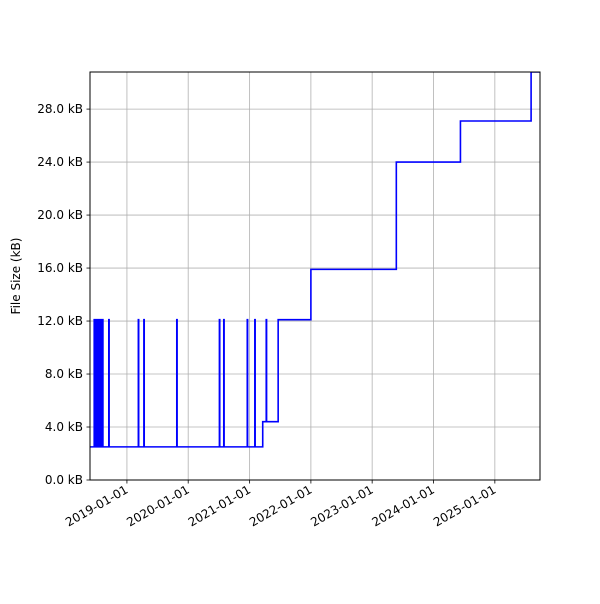 The height and width of the screenshot is (604, 600). What do you see at coordinates (96, 505) in the screenshot?
I see `x-tick-label: 2019-01-01` at bounding box center [96, 505].